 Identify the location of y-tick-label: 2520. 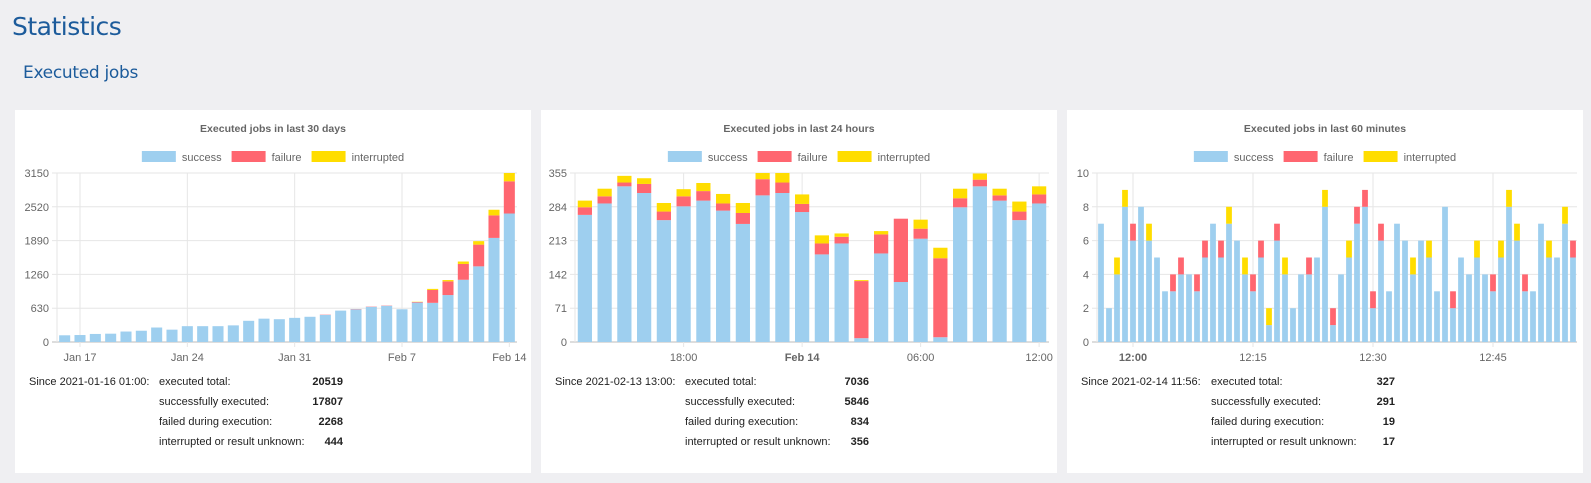
(37, 208).